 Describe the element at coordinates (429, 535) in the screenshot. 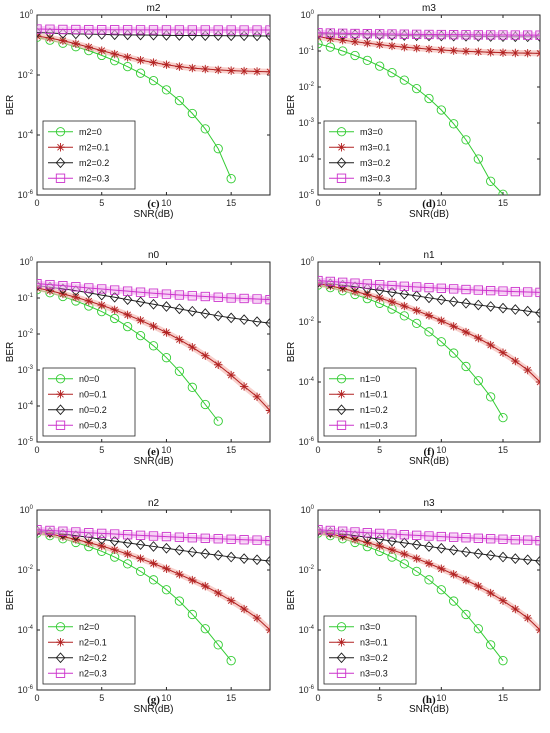

I see `series-line` at that location.